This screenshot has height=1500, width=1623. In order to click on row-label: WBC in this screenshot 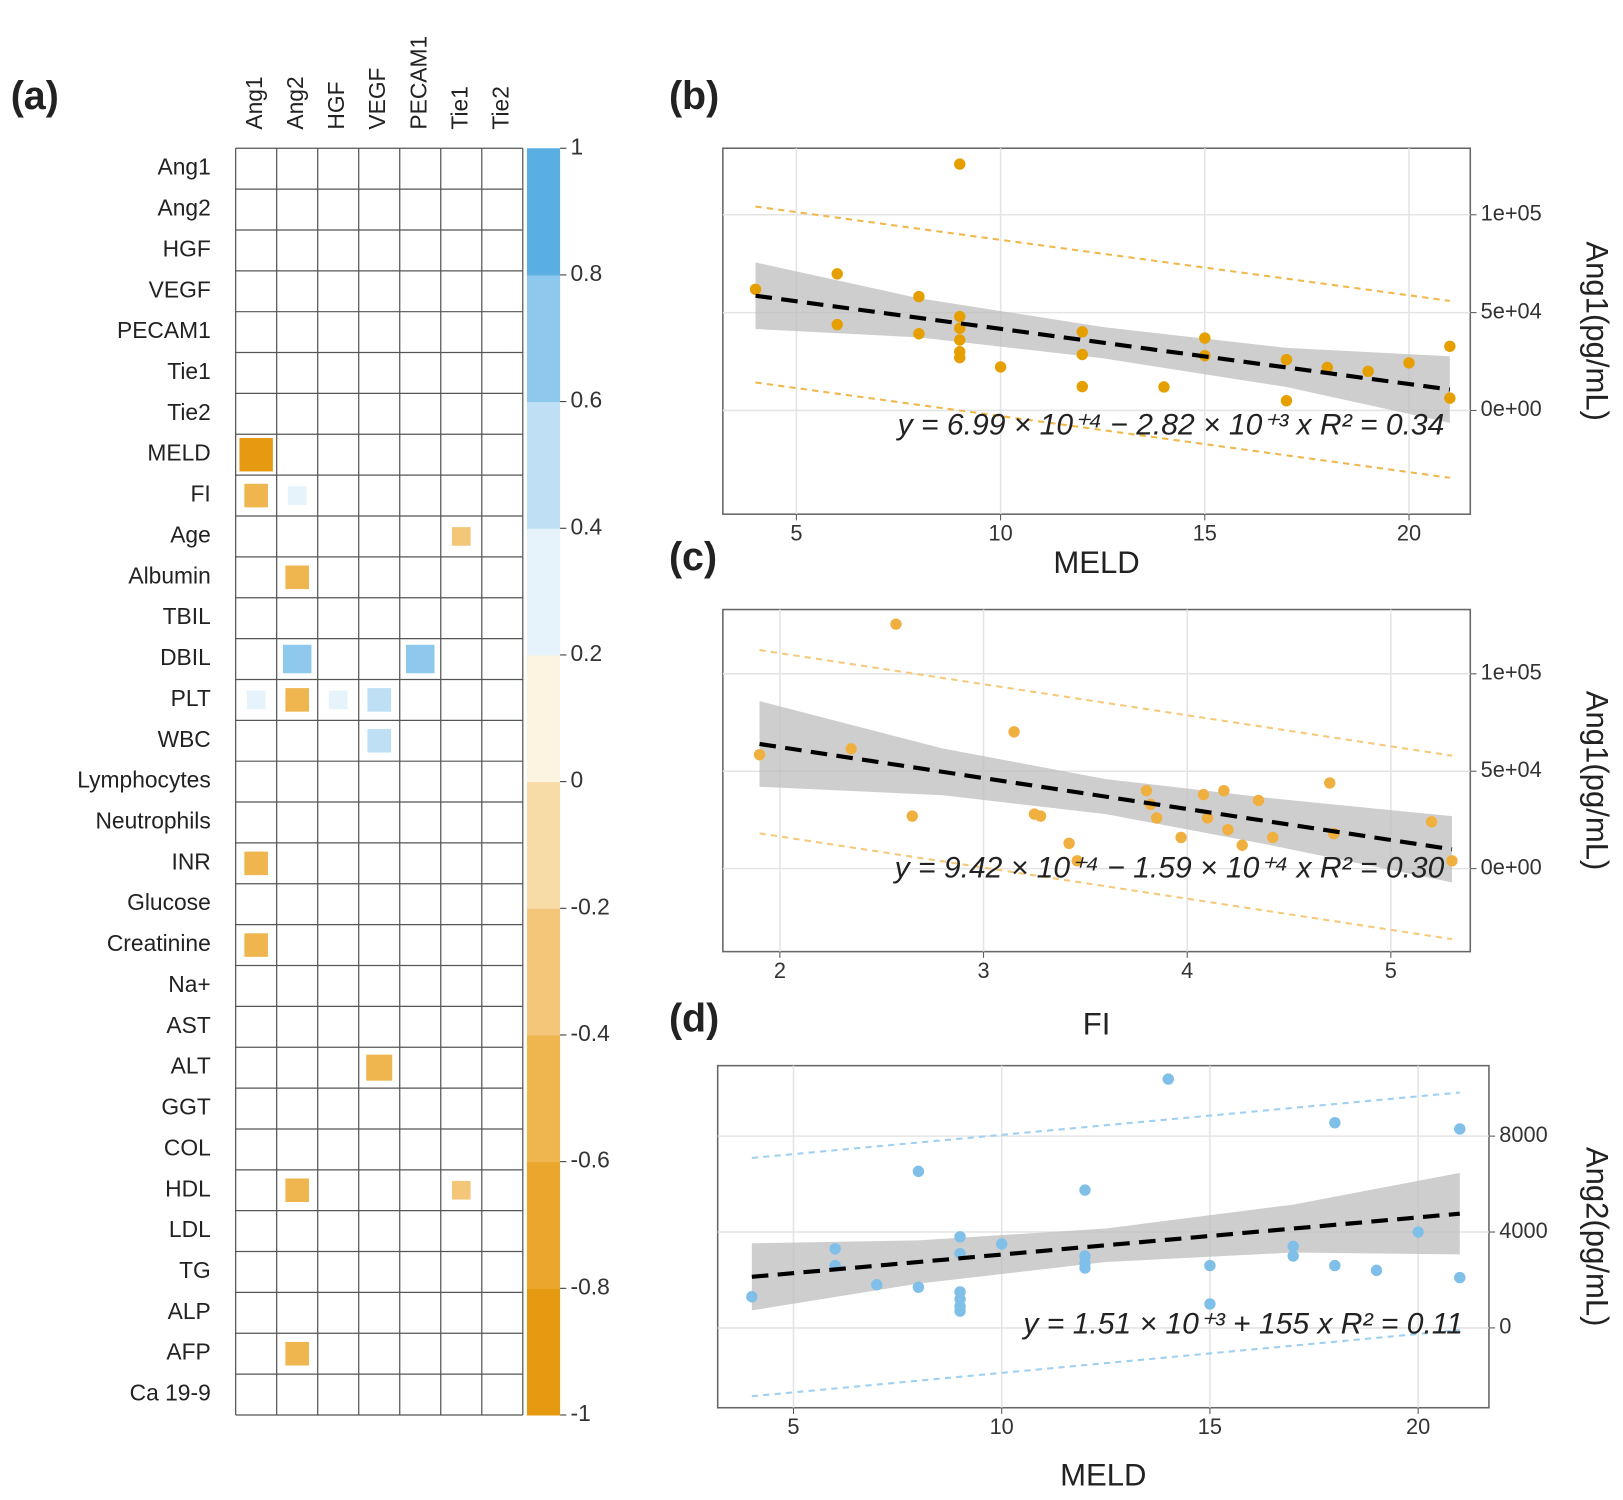, I will do `click(184, 739)`.